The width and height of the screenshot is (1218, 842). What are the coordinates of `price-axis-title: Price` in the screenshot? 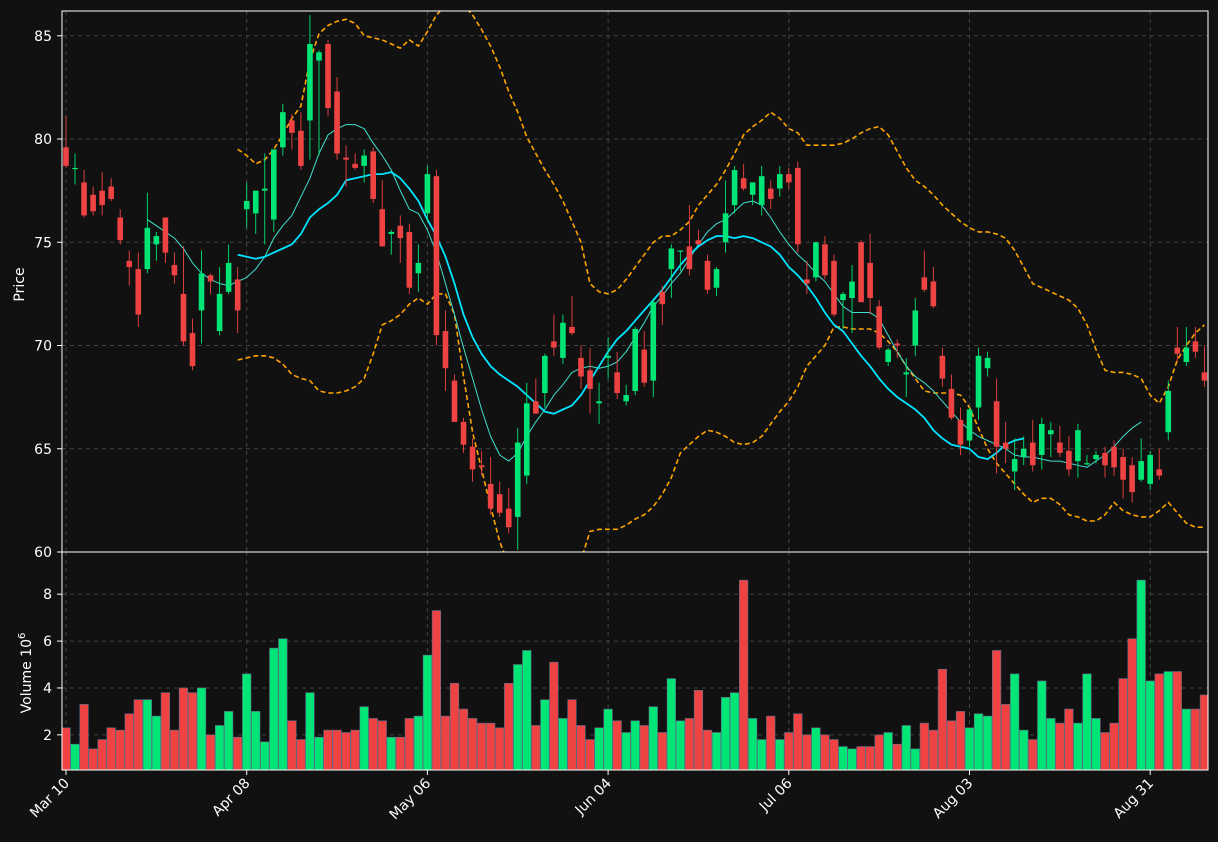 It's located at (20, 284).